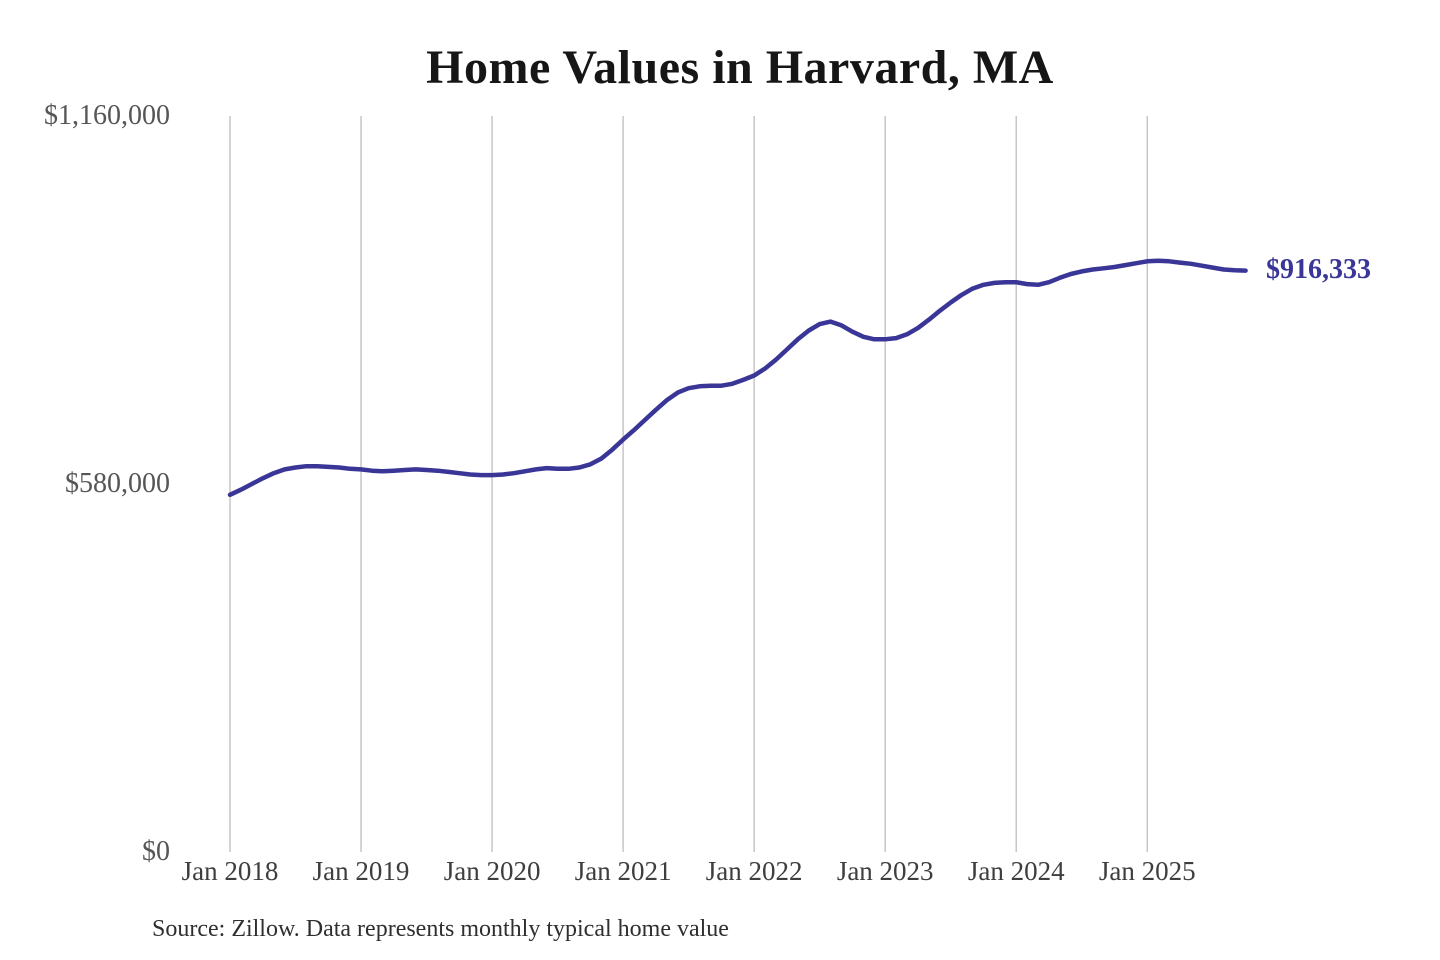 The width and height of the screenshot is (1440, 960). Describe the element at coordinates (885, 871) in the screenshot. I see `x-axis-tick-label: Jan 2023` at that location.